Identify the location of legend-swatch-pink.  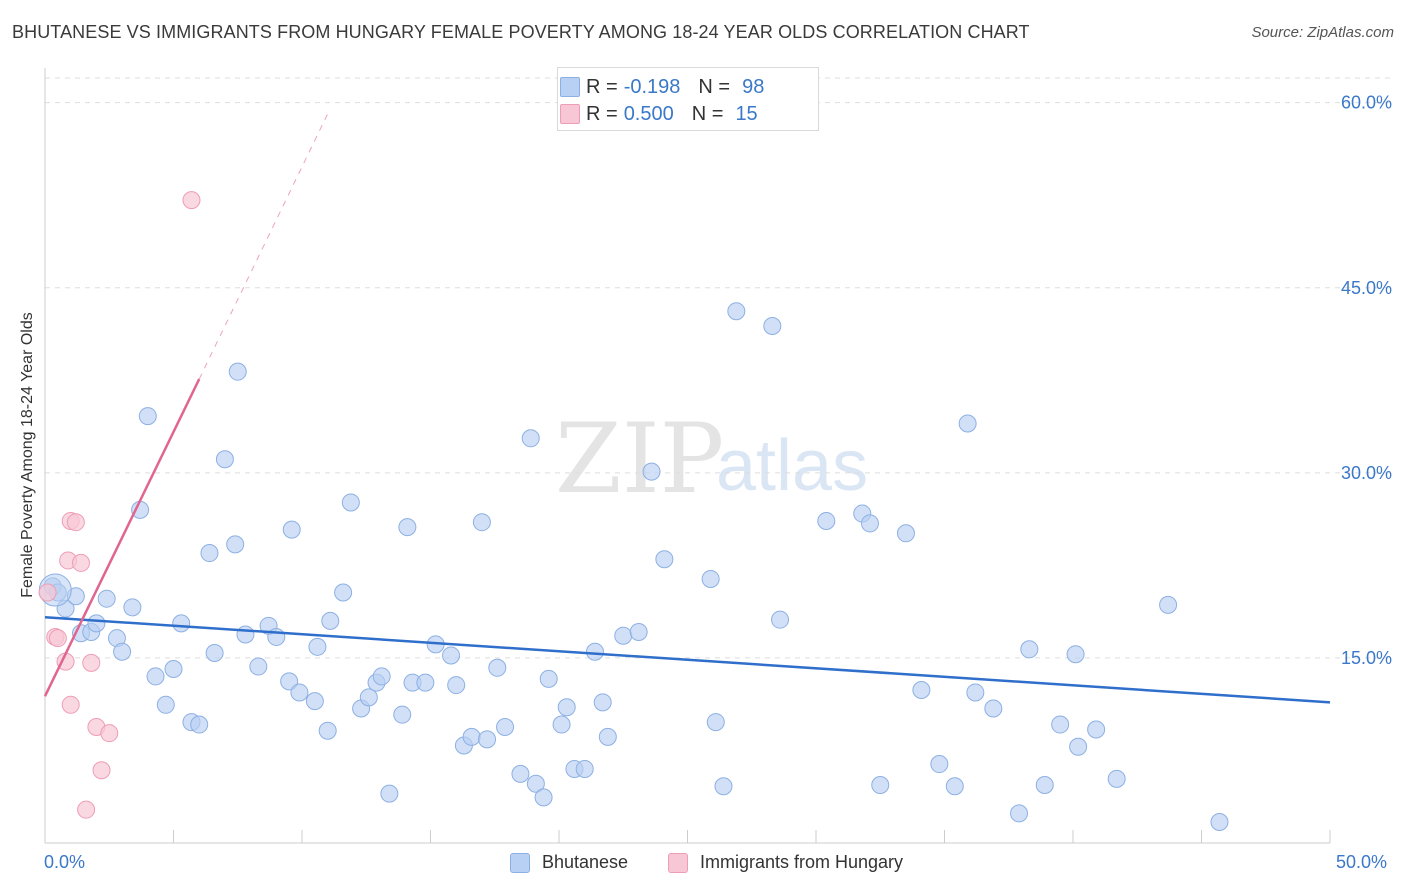
(570, 114).